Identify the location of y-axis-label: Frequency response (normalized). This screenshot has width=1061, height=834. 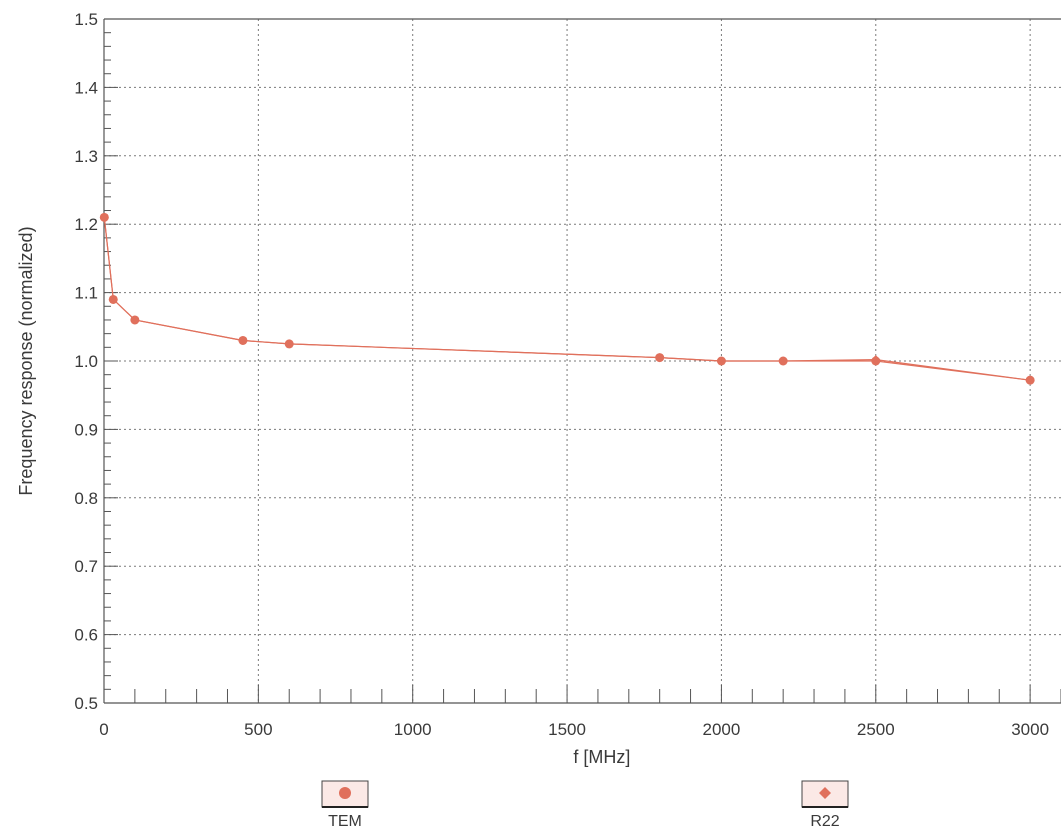
(26, 360).